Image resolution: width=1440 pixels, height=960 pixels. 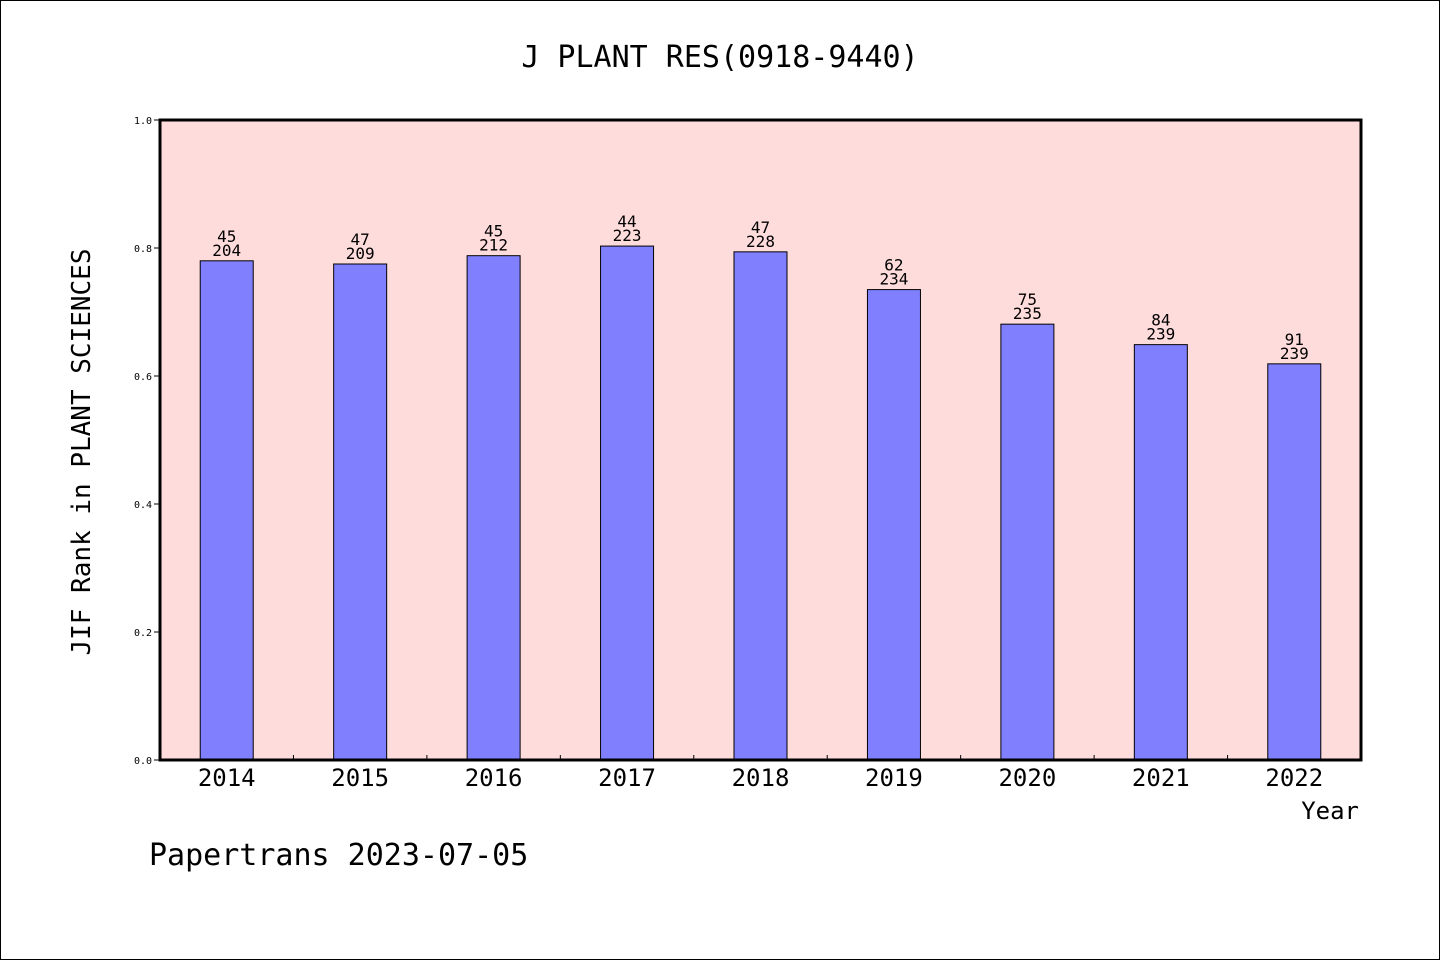 I want to click on rank-label-2016: 45, so click(x=493, y=231).